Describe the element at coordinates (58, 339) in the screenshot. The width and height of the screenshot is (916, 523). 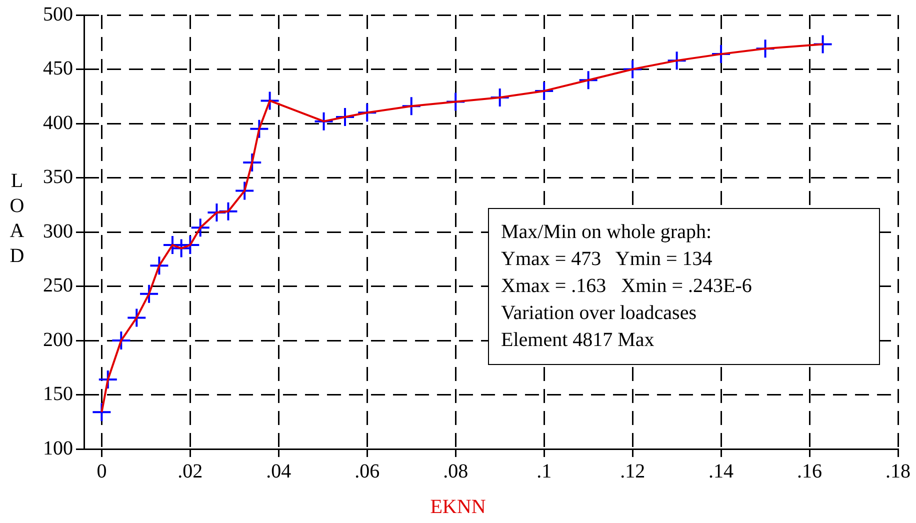
I see `y-tick-label: 200` at that location.